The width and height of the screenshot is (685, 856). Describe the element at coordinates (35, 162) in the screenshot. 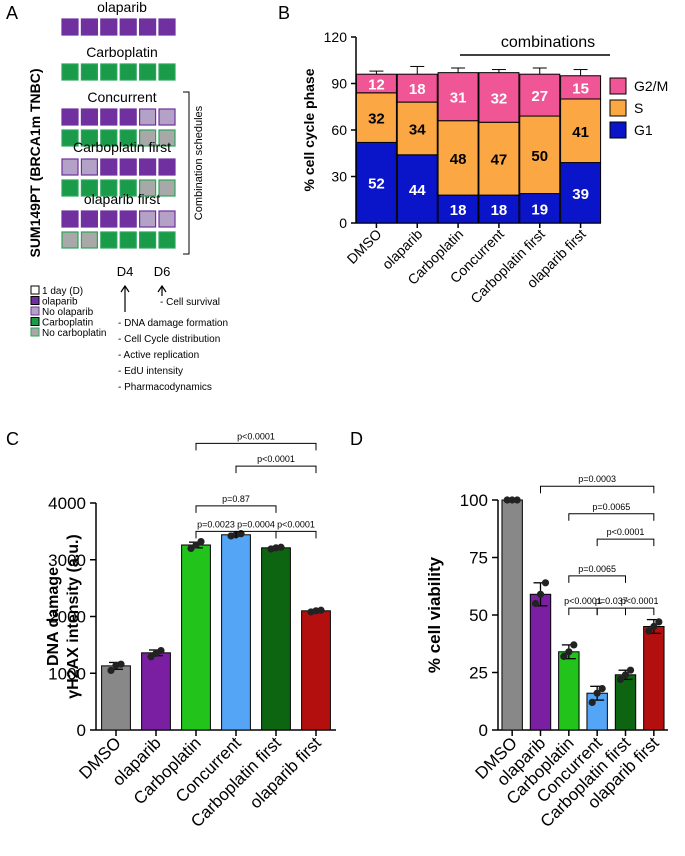

I see `cell-line-label: SUM149PT (BRCA1m TNBC)` at that location.